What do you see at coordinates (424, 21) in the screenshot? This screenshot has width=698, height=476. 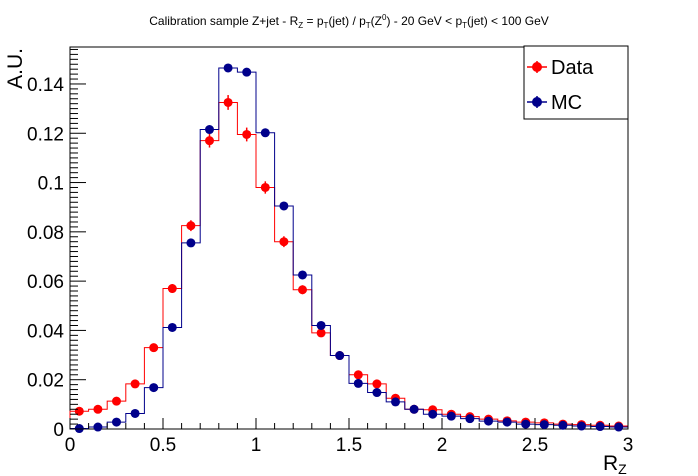 I see `title-part-8: ) - 20 GeV < p` at bounding box center [424, 21].